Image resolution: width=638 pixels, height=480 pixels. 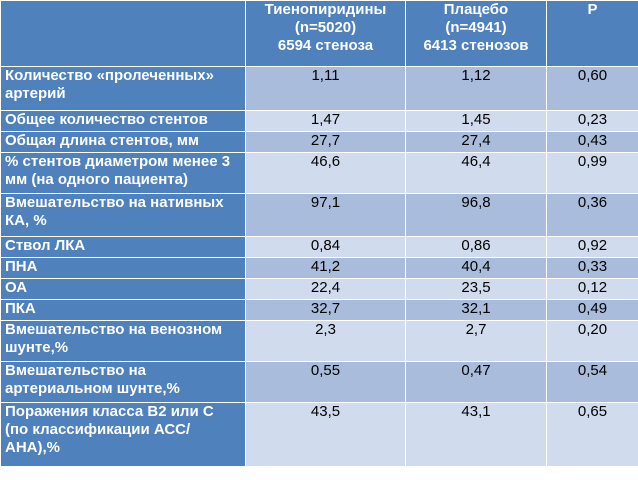 I want to click on header-thienopyridines-name: Тиенопиридины, so click(x=325, y=10).